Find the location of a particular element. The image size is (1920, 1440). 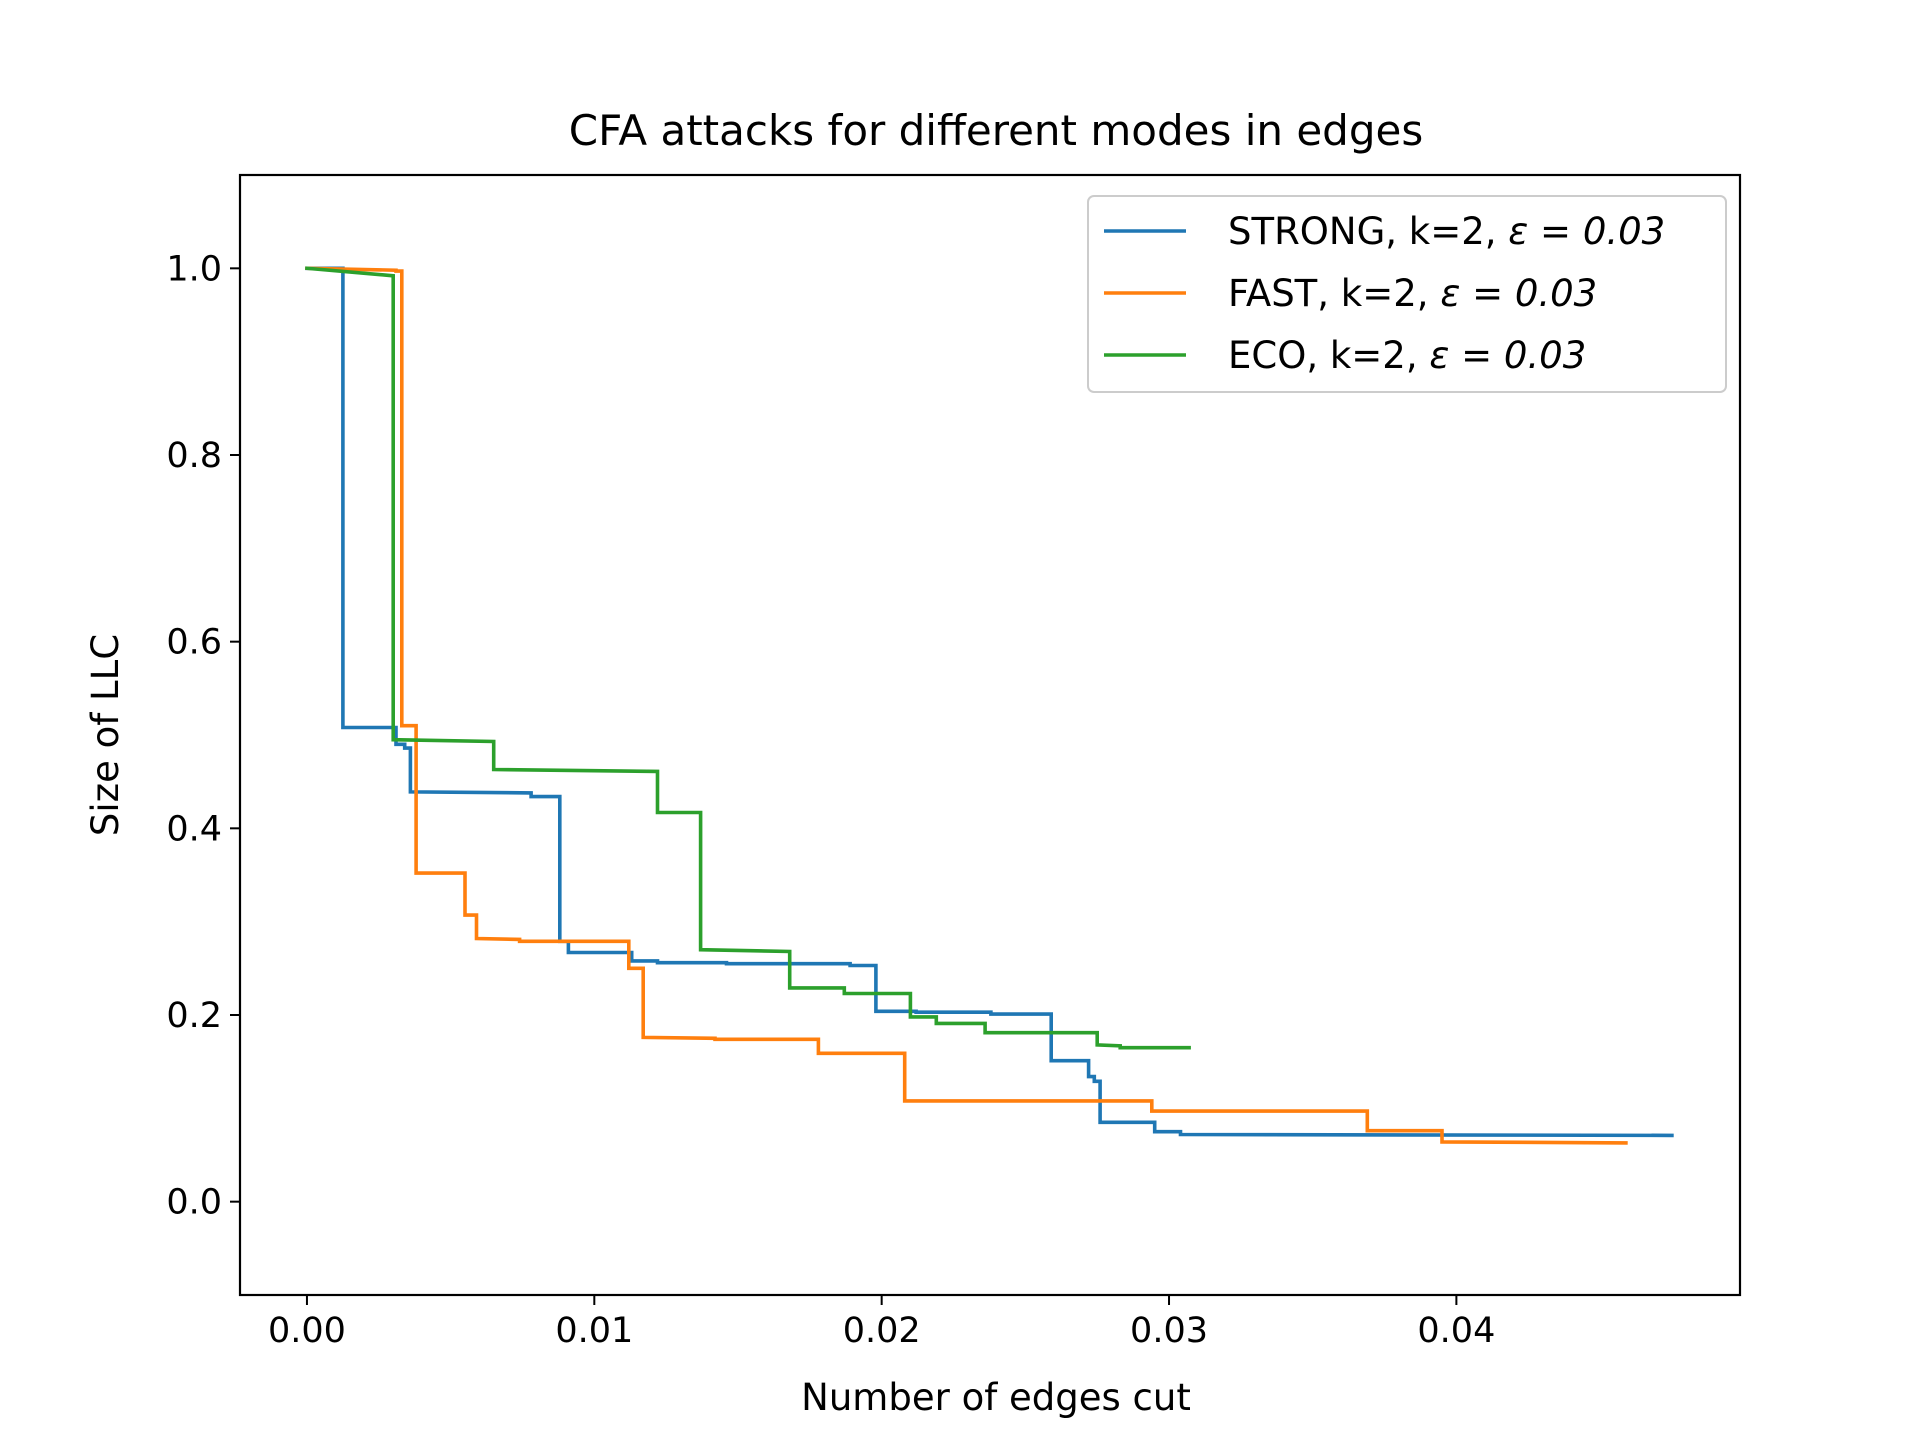

y-tick-label: 0.4 is located at coordinates (194, 829).